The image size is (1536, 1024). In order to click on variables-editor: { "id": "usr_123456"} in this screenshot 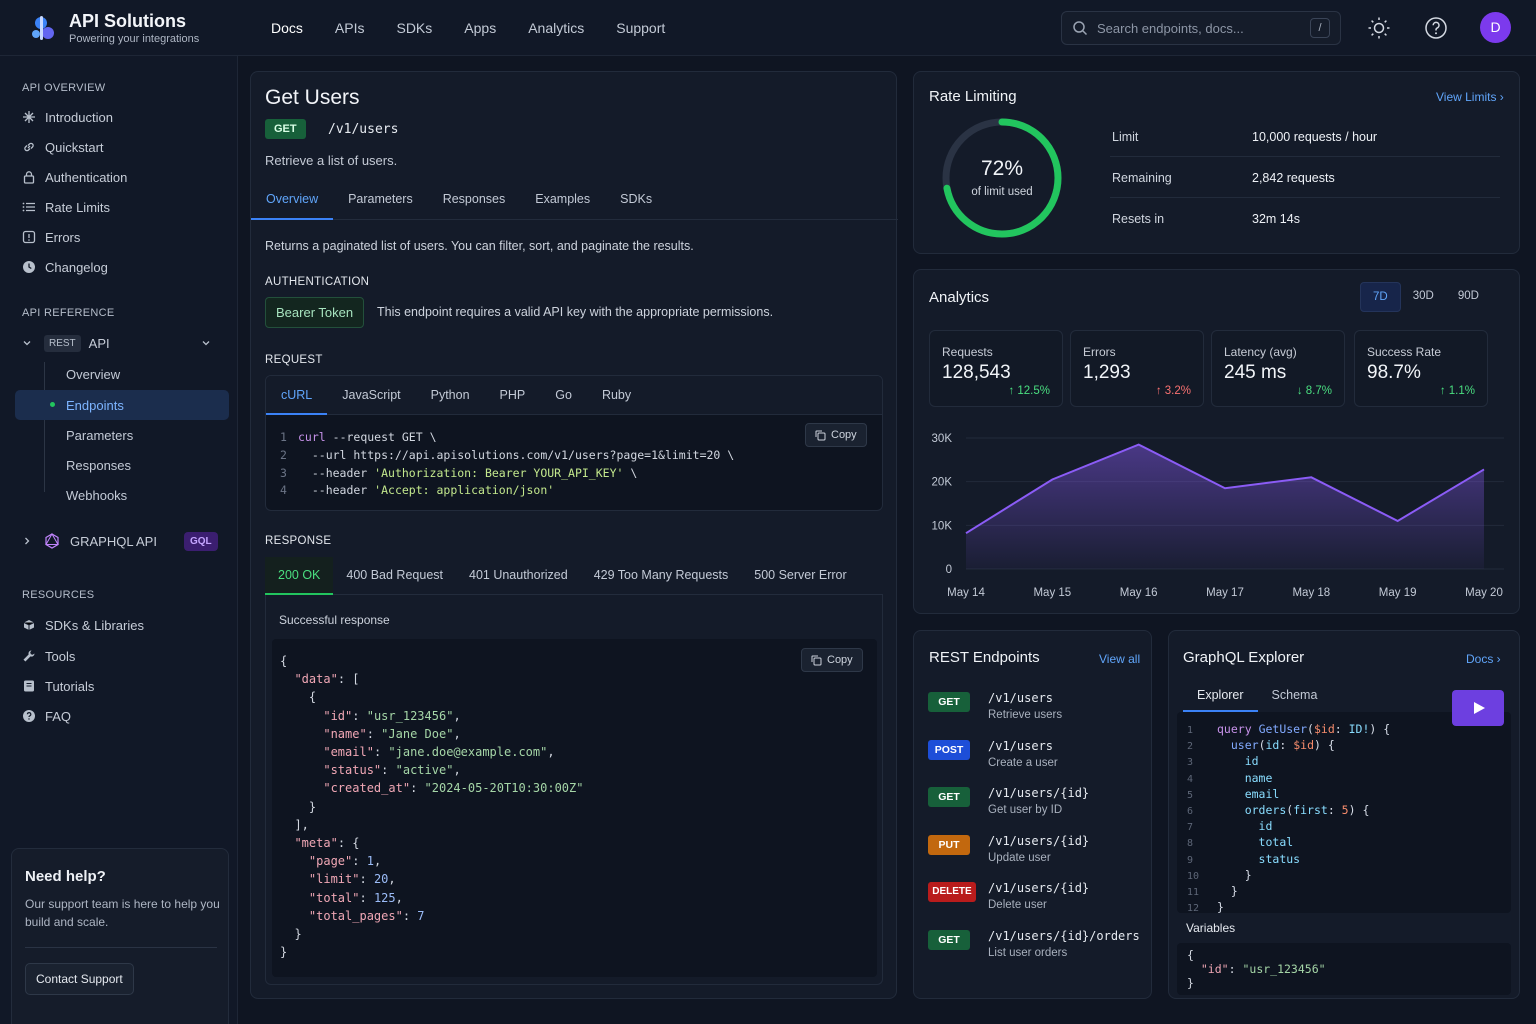, I will do `click(1344, 969)`.